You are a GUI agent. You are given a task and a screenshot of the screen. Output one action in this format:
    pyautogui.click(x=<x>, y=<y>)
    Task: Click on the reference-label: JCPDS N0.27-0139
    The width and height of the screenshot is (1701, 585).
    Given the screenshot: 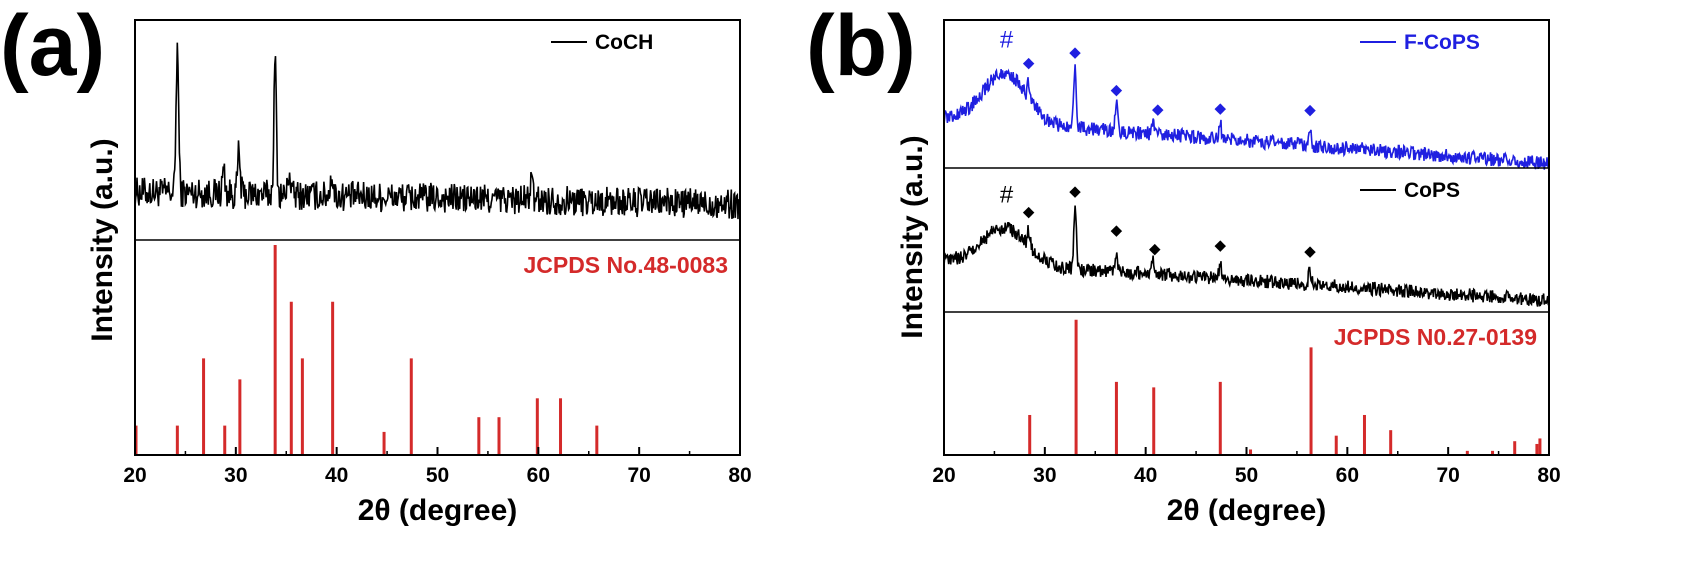 What is the action you would take?
    pyautogui.click(x=1435, y=337)
    